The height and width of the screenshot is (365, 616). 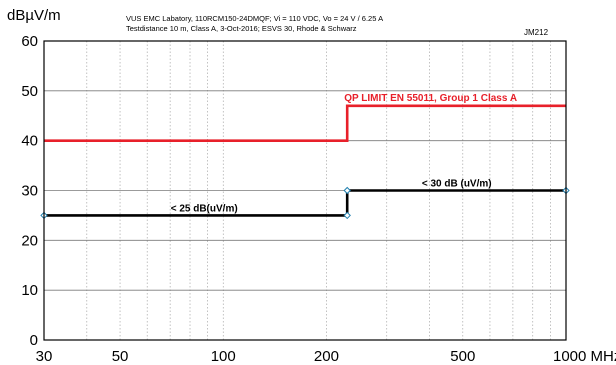 I want to click on measurement-annotation: < 30 dB (uV/m), so click(x=457, y=184).